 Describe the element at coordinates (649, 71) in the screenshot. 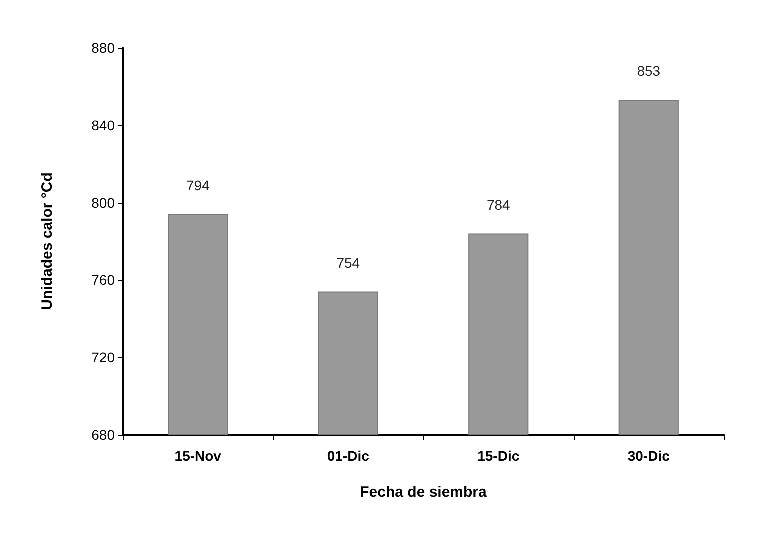

I see `data-label: 853` at that location.